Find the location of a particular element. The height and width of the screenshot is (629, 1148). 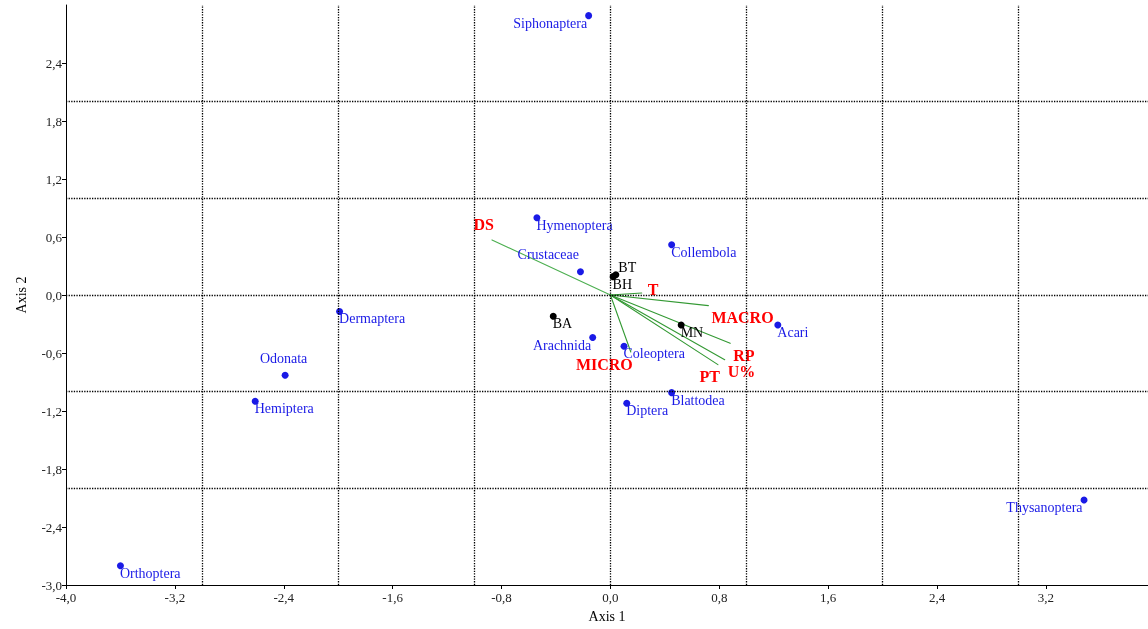

series-label: BH is located at coordinates (622, 284).